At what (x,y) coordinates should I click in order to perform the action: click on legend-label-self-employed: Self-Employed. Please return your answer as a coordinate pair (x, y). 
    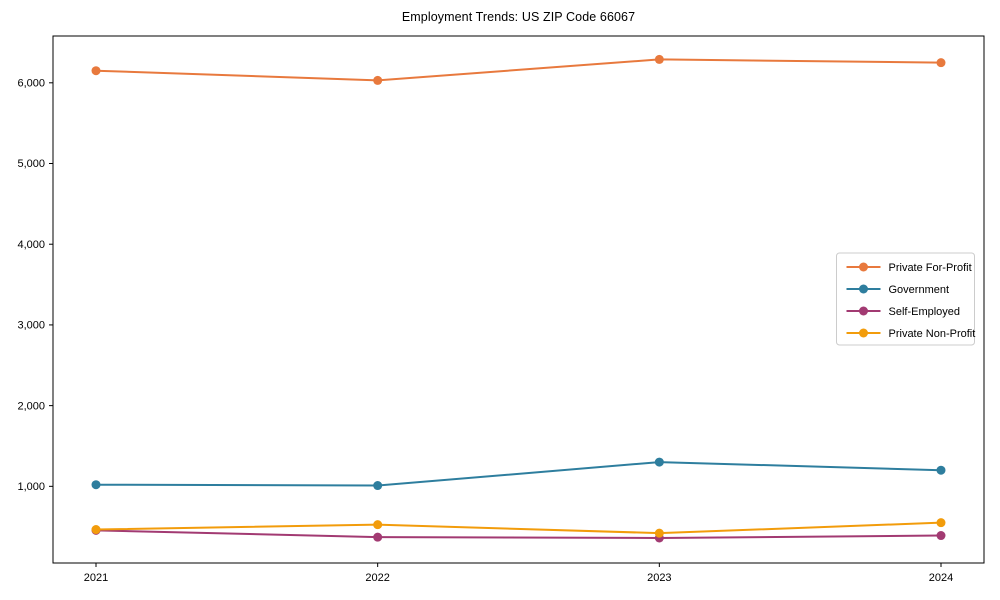
    Looking at the image, I should click on (925, 312).